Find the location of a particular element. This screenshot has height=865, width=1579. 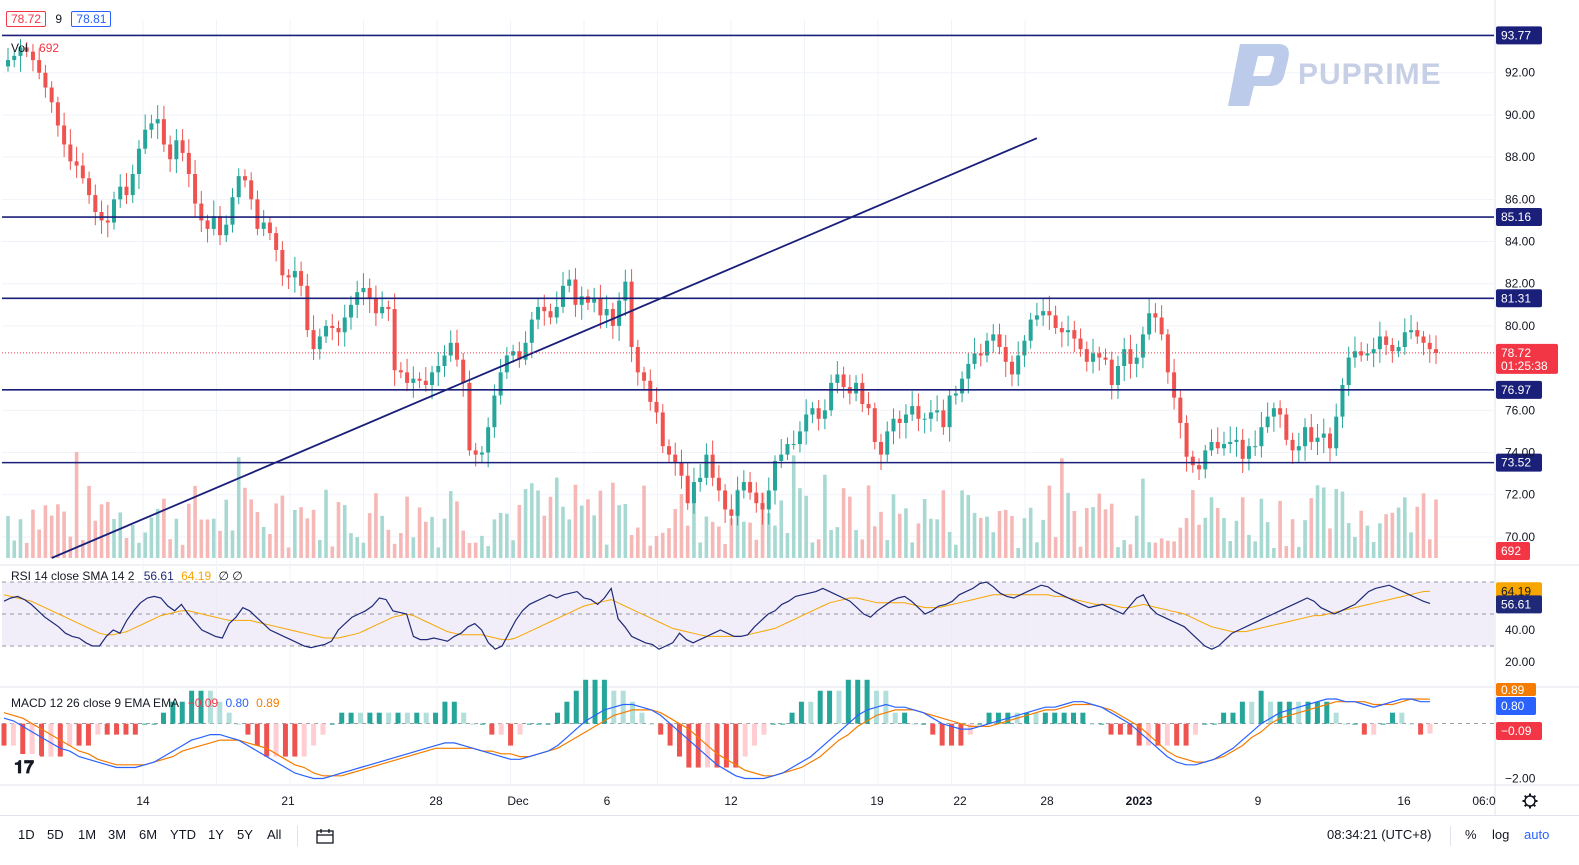

range-all-button: All is located at coordinates (274, 834).